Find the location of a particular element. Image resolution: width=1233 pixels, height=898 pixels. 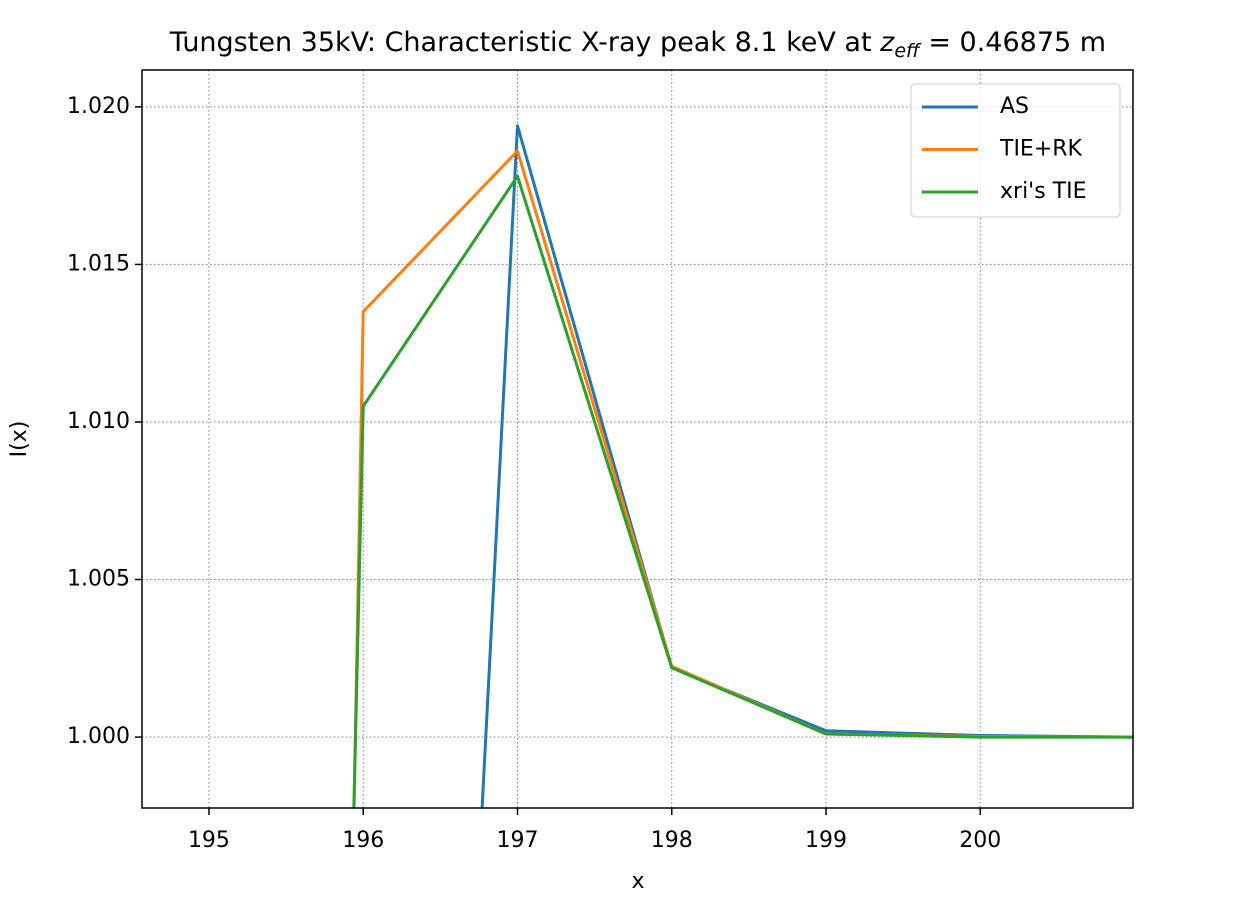

x-tick-label: 196 is located at coordinates (363, 840).